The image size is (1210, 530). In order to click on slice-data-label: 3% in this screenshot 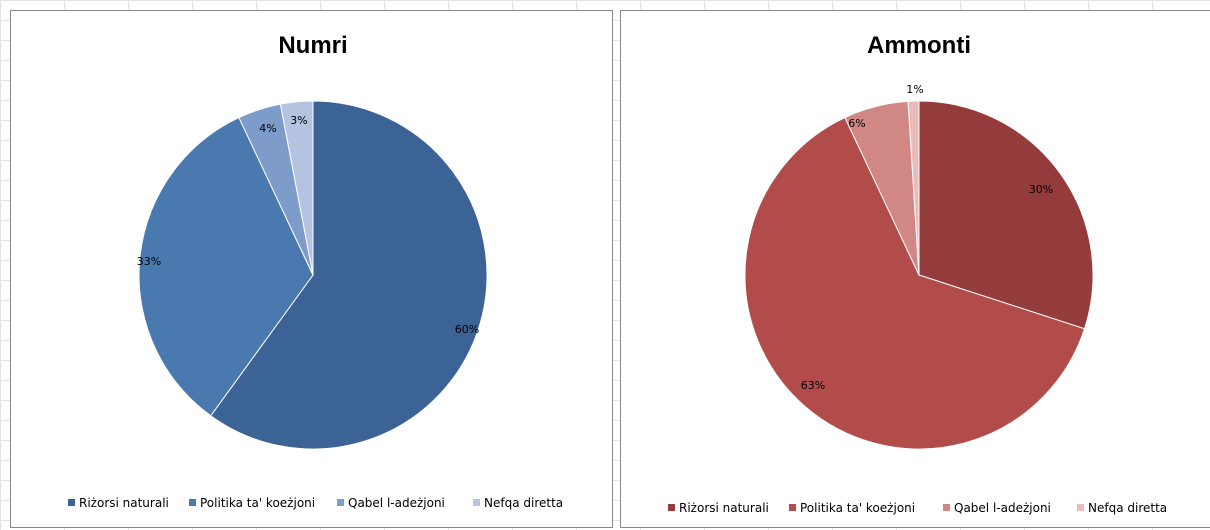, I will do `click(298, 120)`.